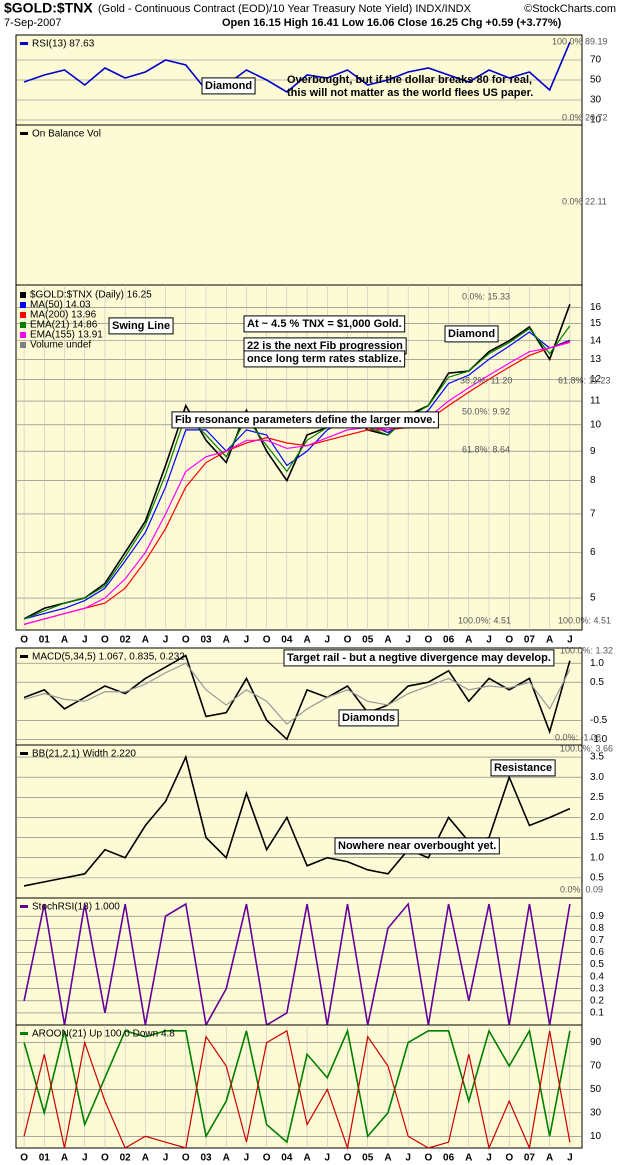 This screenshot has height=1165, width=620. What do you see at coordinates (599, 739) in the screenshot?
I see `y-tick-label: -1.0` at bounding box center [599, 739].